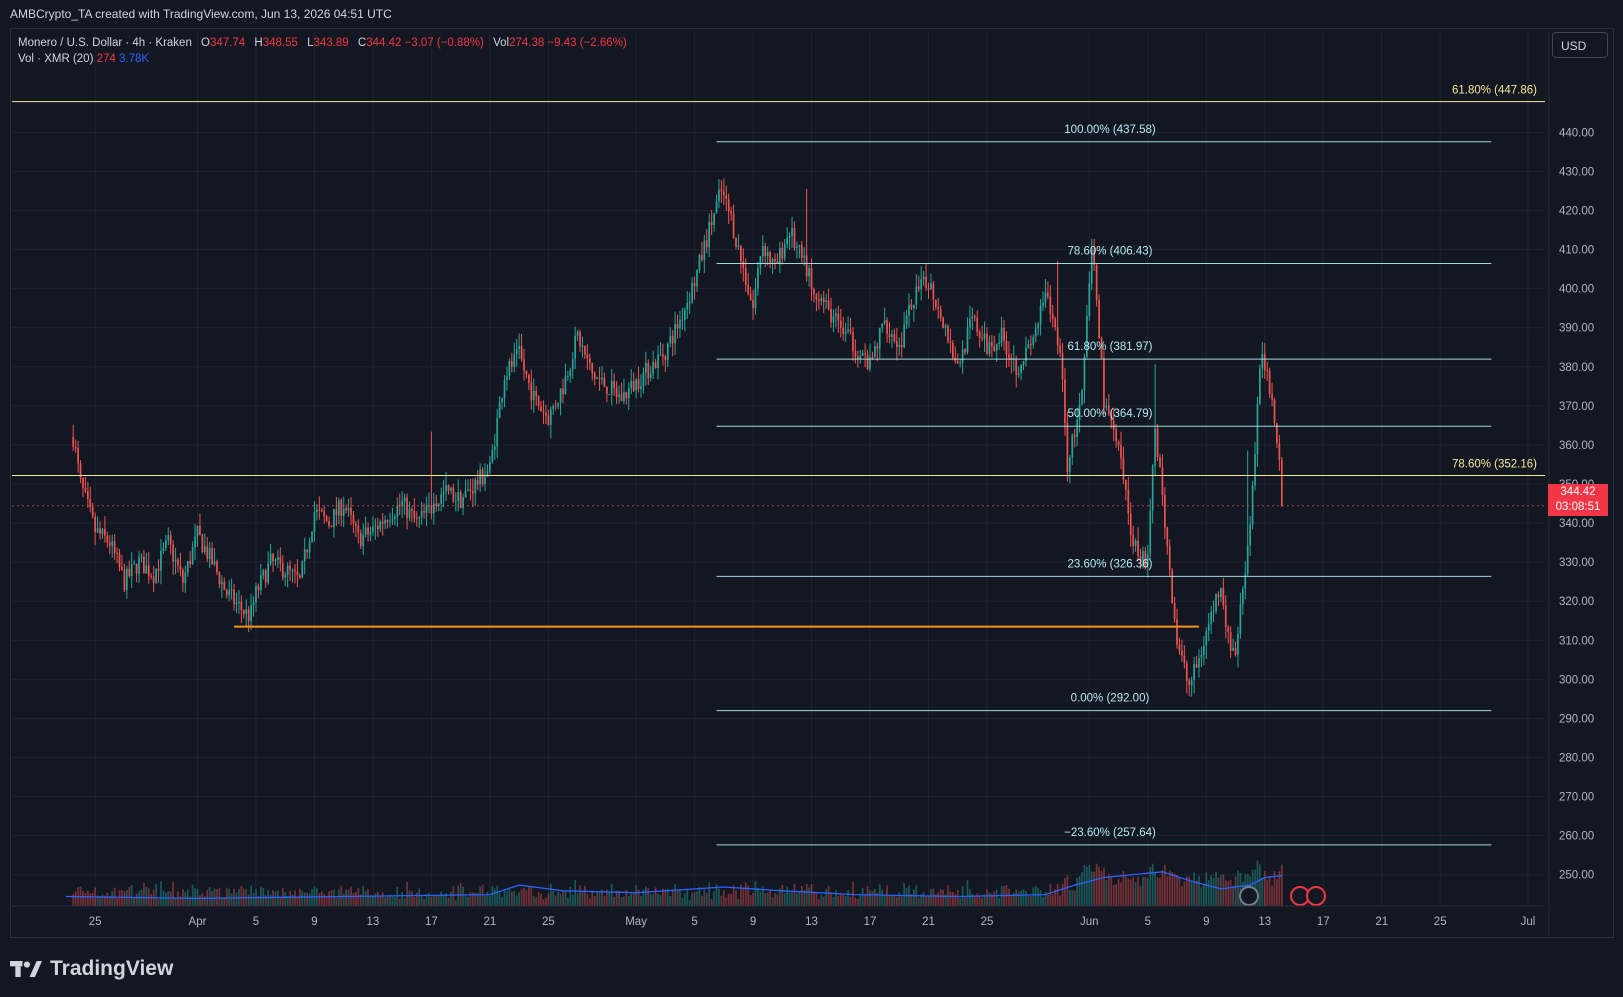 The width and height of the screenshot is (1623, 997). What do you see at coordinates (384, 43) in the screenshot?
I see `close-value: 344.42` at bounding box center [384, 43].